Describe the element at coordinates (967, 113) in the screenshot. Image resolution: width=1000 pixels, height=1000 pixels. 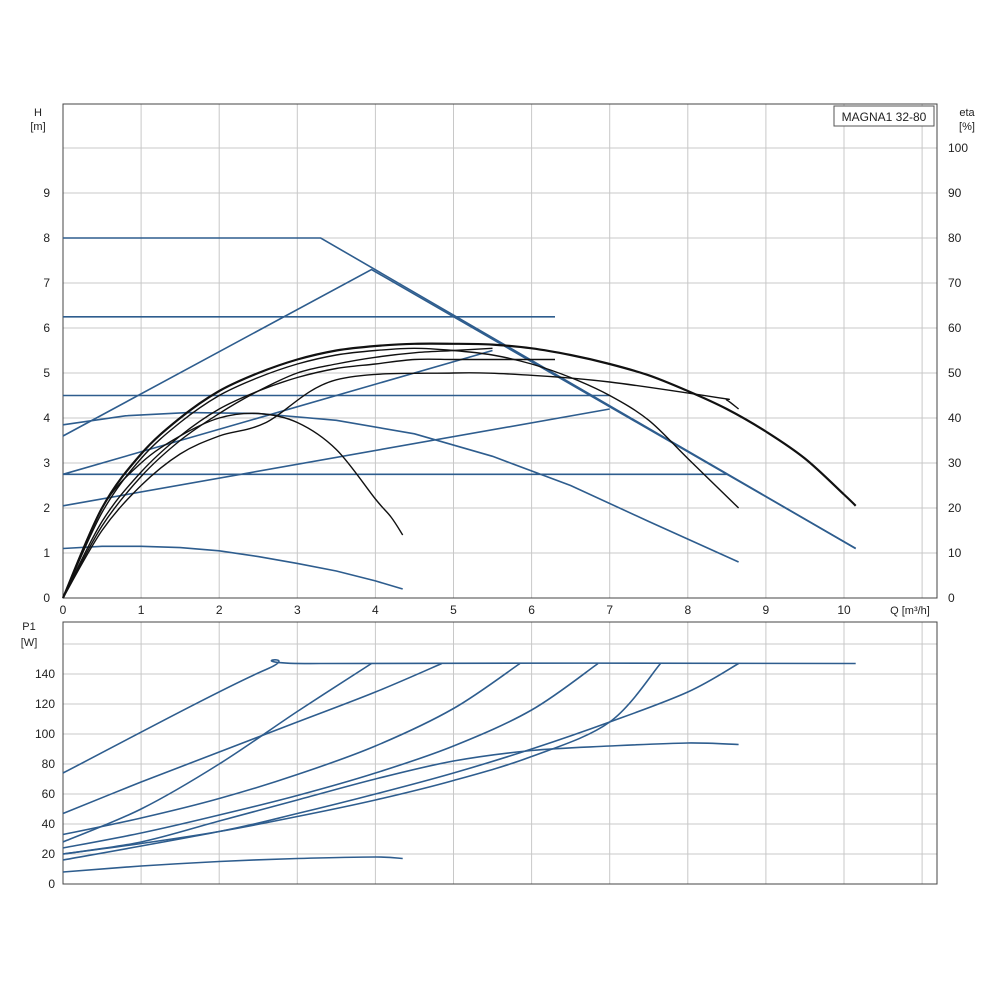
I see `y-axis-right-title-line1: eta` at that location.